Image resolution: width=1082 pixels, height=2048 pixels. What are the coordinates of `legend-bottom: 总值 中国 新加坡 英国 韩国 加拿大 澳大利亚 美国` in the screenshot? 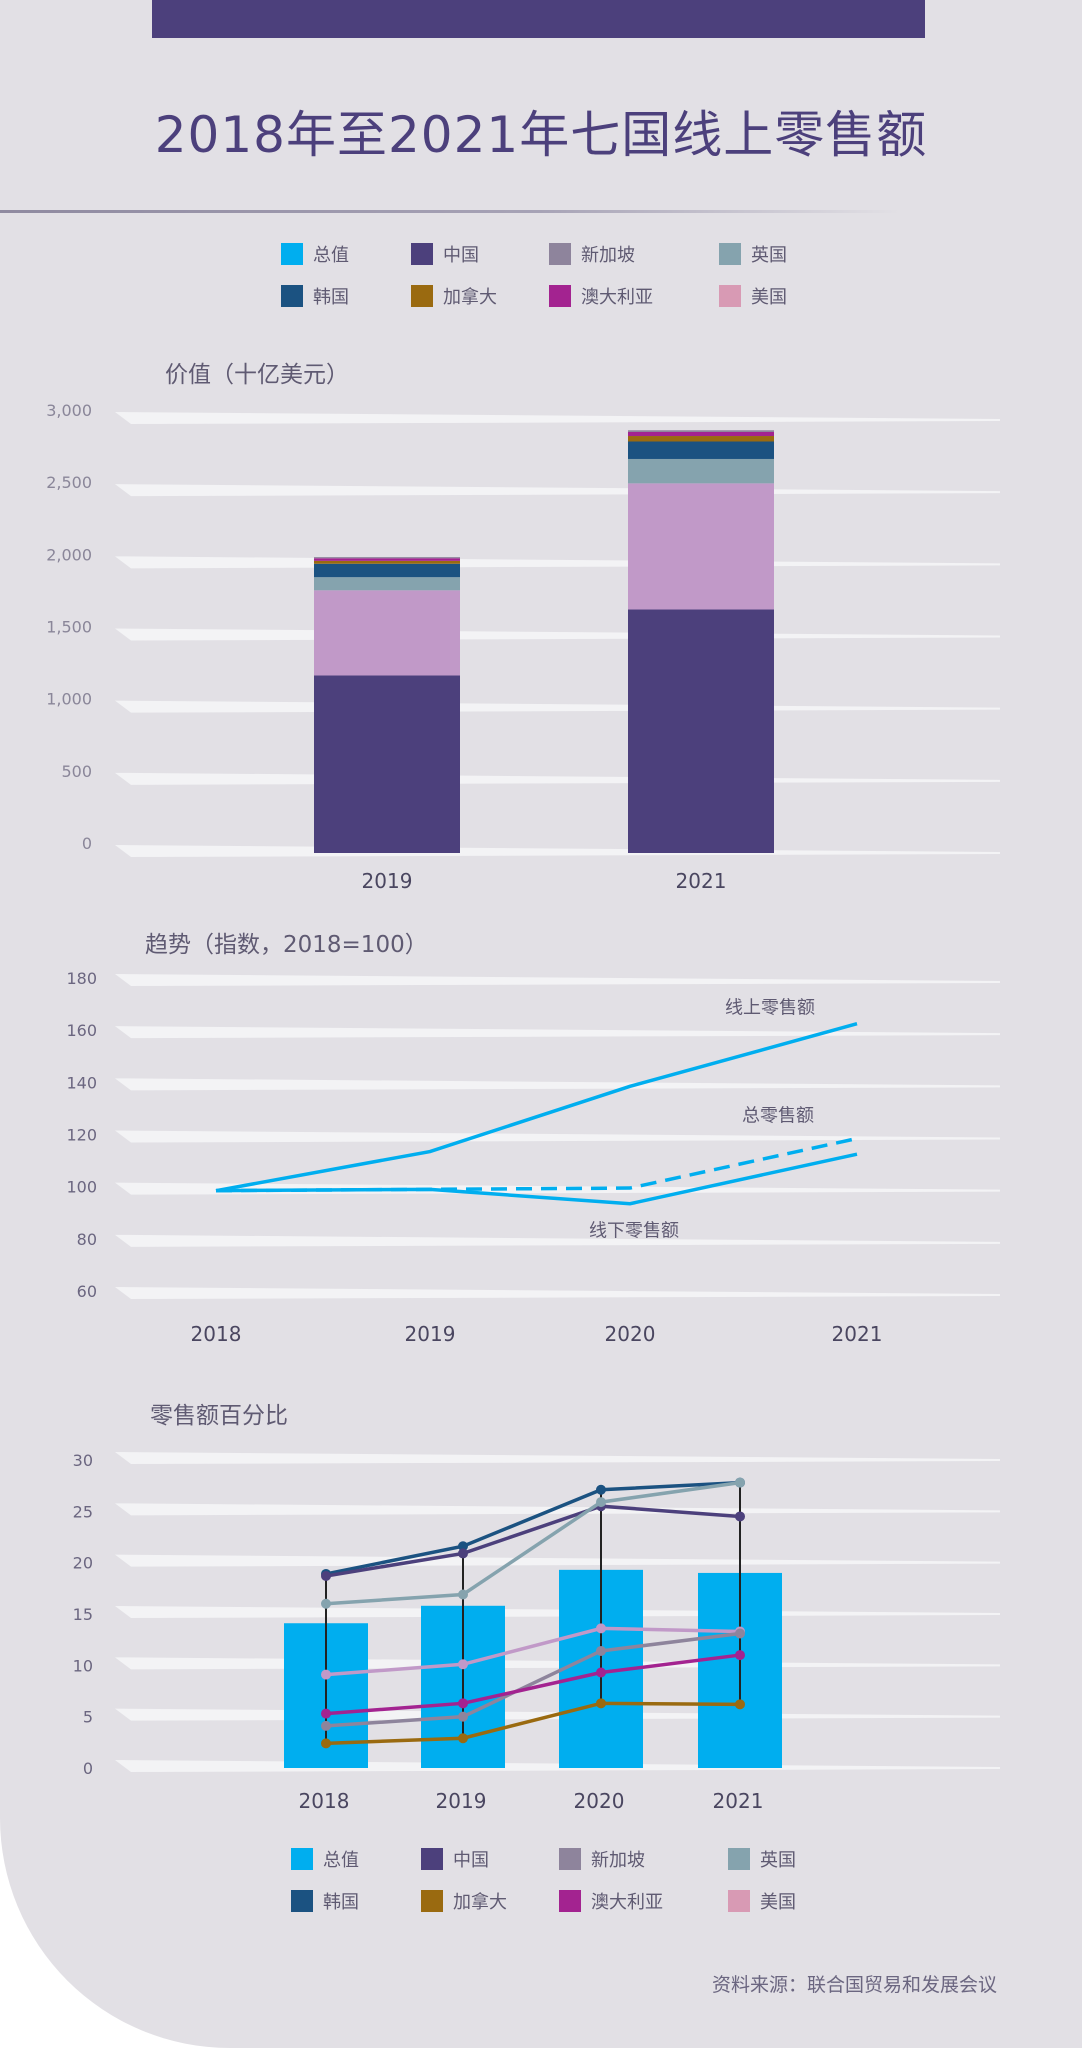 It's located at (541, 1882).